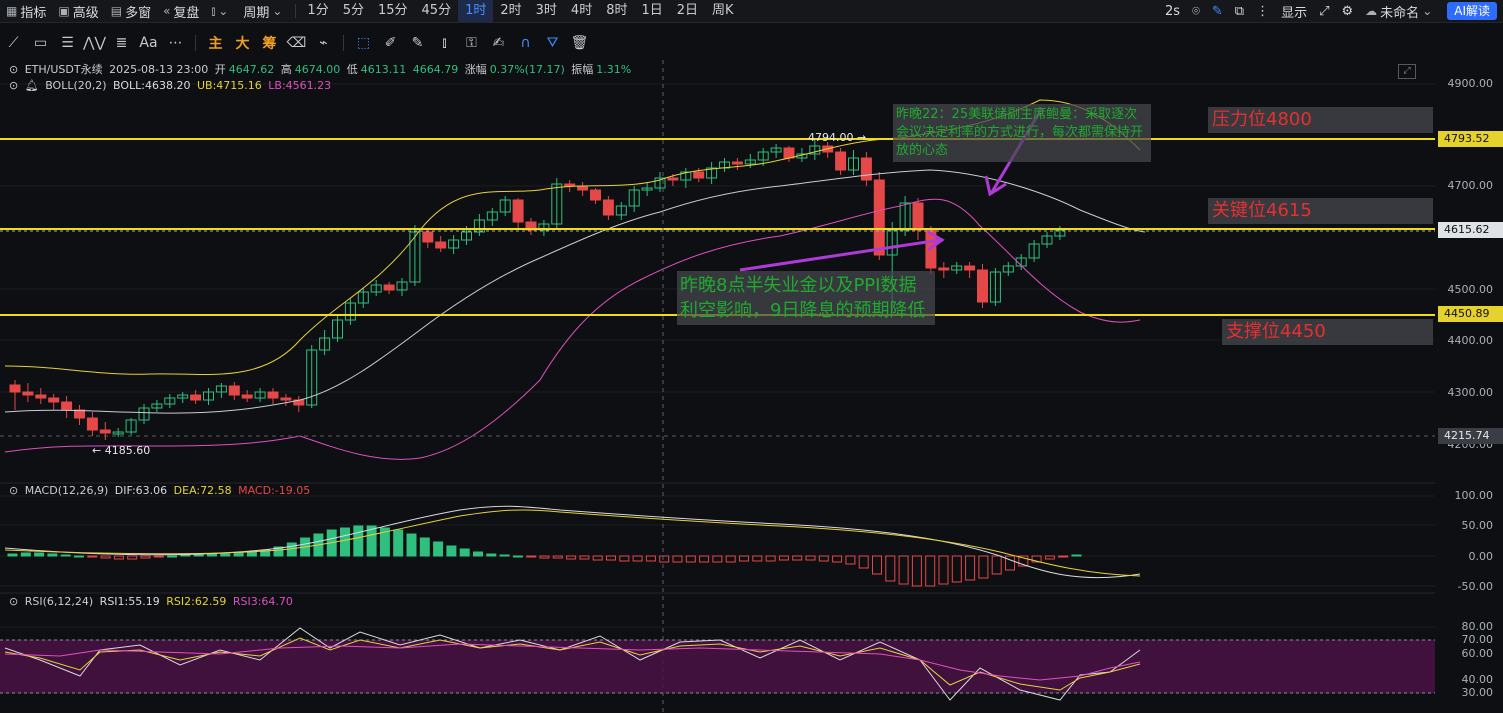 The width and height of the screenshot is (1503, 713). Describe the element at coordinates (1320, 211) in the screenshot. I see `key-level-label: 关键位4615` at that location.